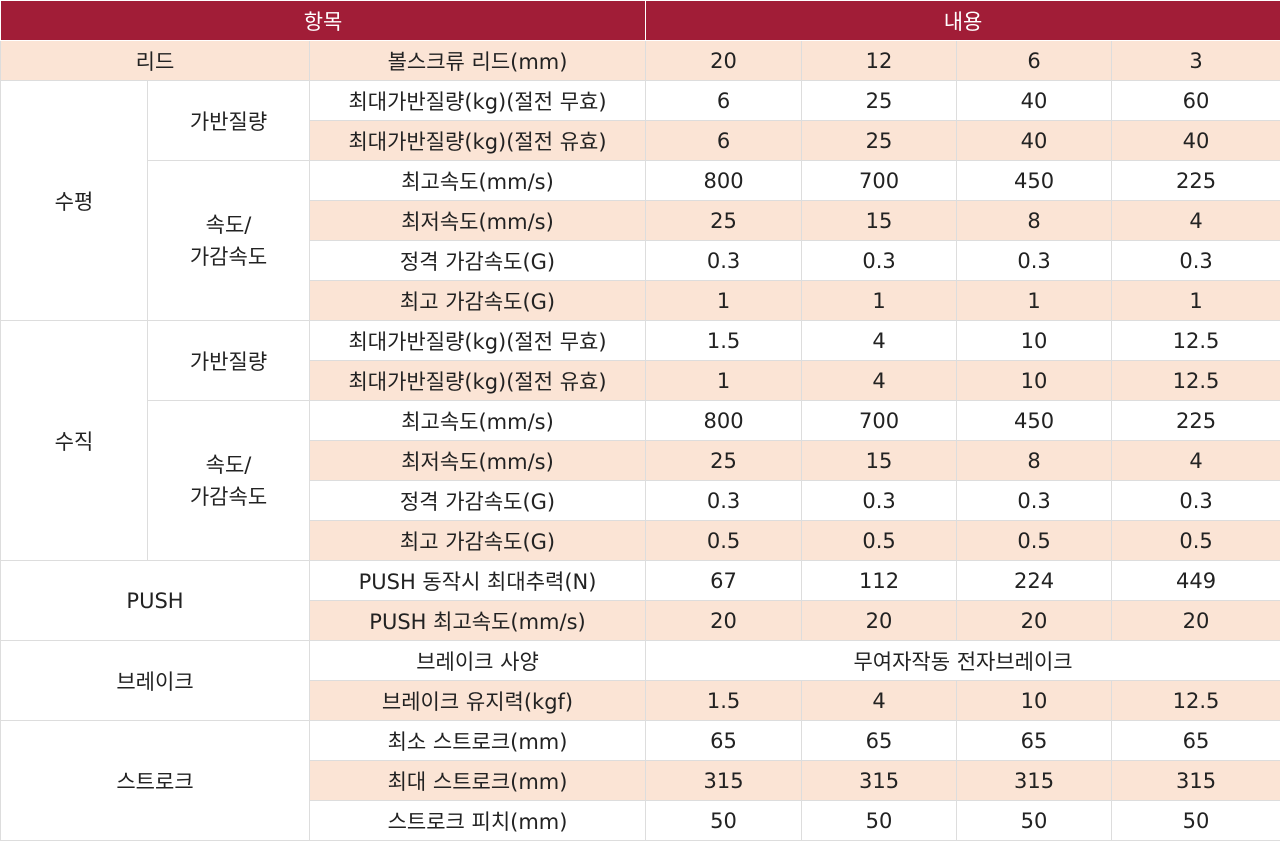 This screenshot has height=844, width=1280. Describe the element at coordinates (1034, 140) in the screenshot. I see `cell-value: 40` at that location.